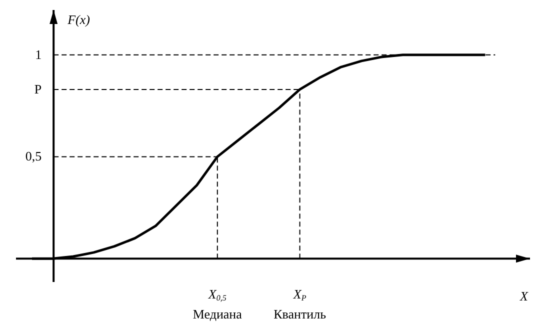 This screenshot has width=542, height=336. Describe the element at coordinates (38, 88) in the screenshot. I see `y-tick-label: P` at that location.